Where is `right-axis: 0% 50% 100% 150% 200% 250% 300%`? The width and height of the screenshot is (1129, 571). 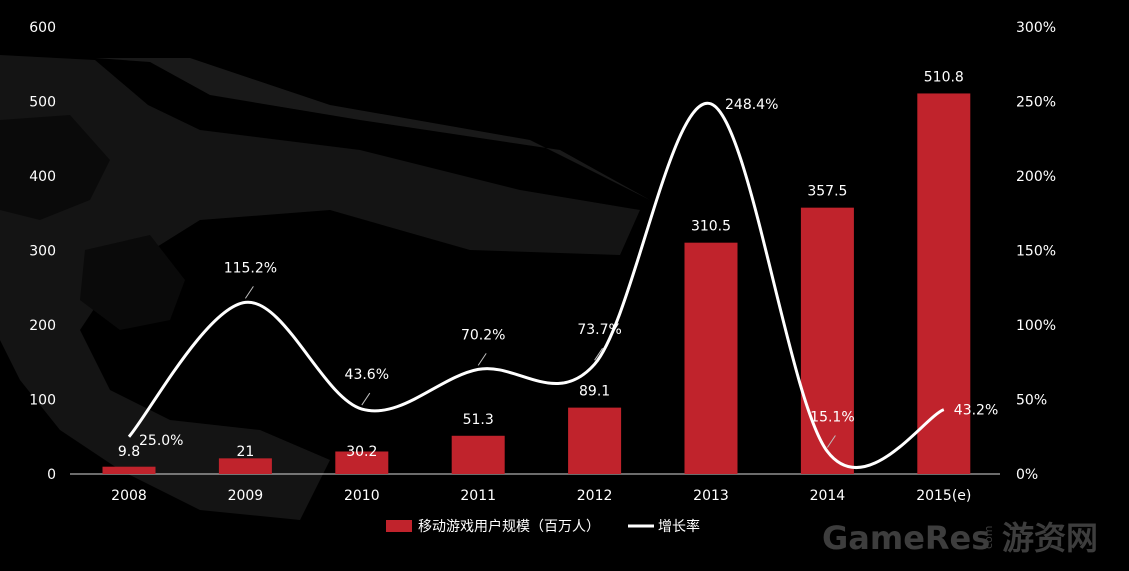
right-axis: 0% 50% 100% 150% 200% 250% 300% is located at coordinates (1036, 251).